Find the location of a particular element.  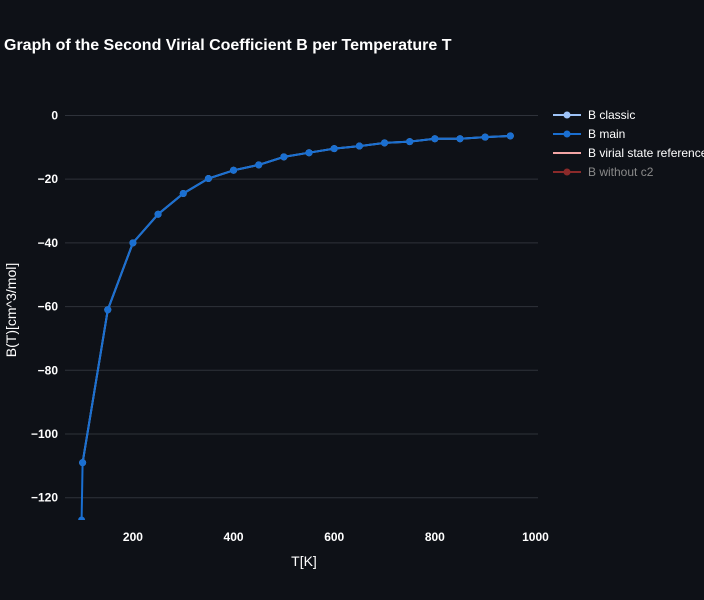

x-tick-label: 1000 is located at coordinates (535, 537).